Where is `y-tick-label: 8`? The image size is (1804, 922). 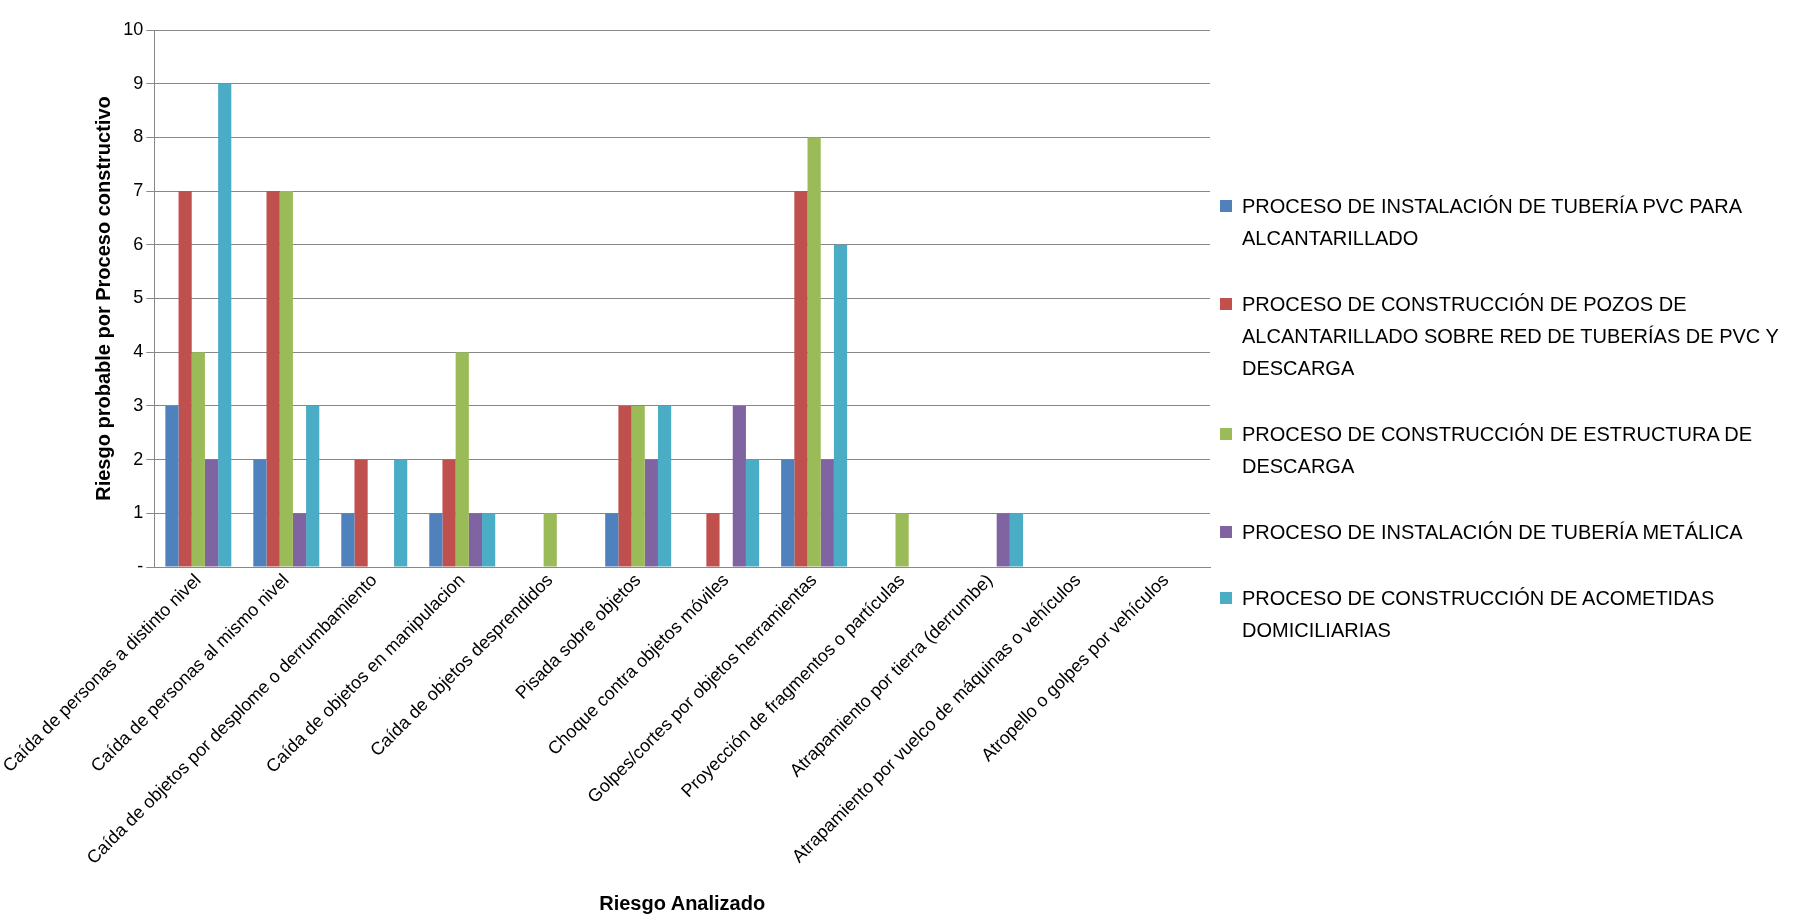
y-tick-label: 8 is located at coordinates (138, 136).